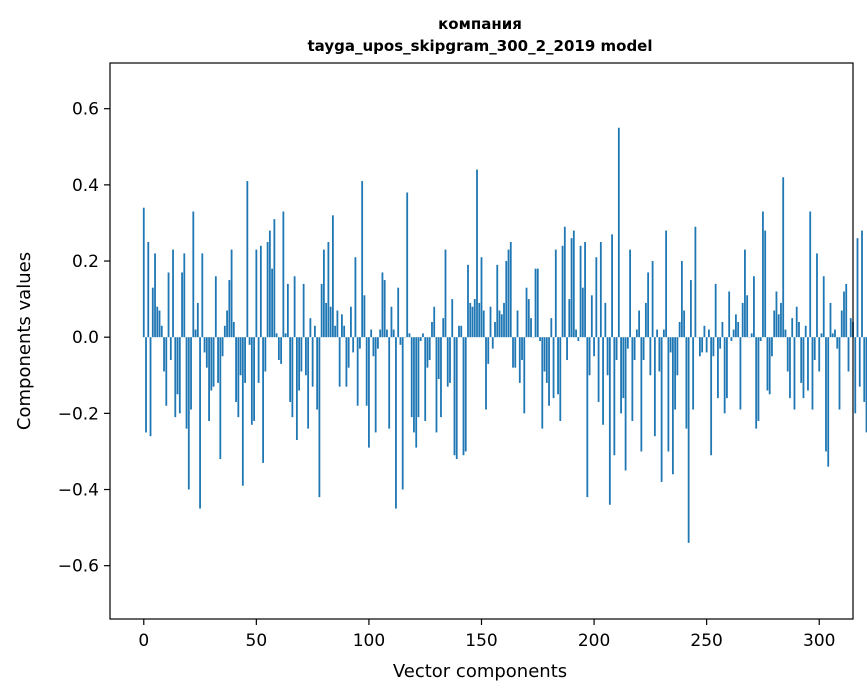 The image size is (867, 696). Describe the element at coordinates (480, 671) in the screenshot. I see `x-axis-label: Vector components` at that location.